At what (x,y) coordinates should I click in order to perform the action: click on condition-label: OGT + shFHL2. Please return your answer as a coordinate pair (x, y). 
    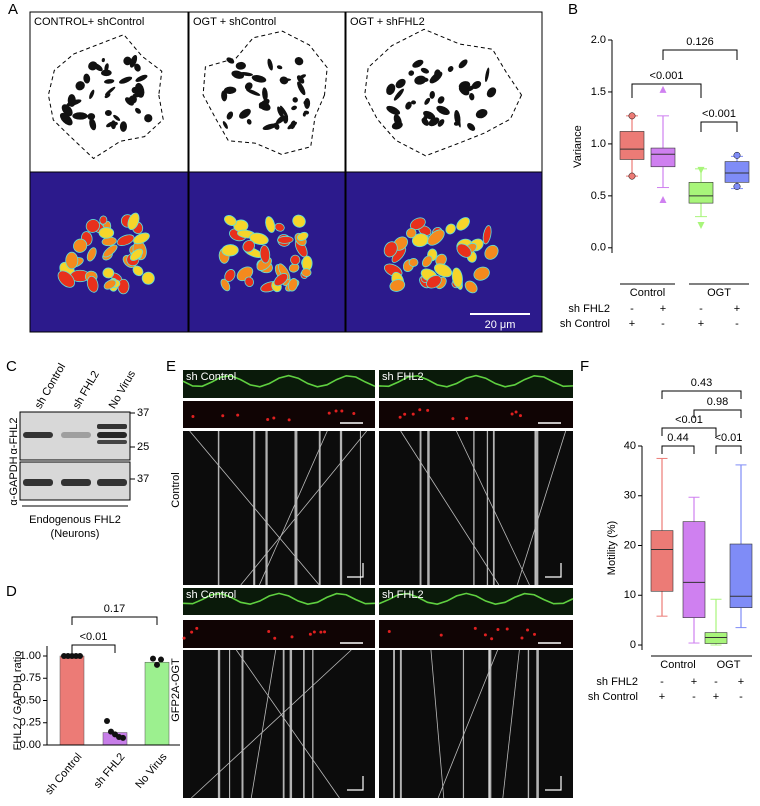
    Looking at the image, I should click on (387, 22).